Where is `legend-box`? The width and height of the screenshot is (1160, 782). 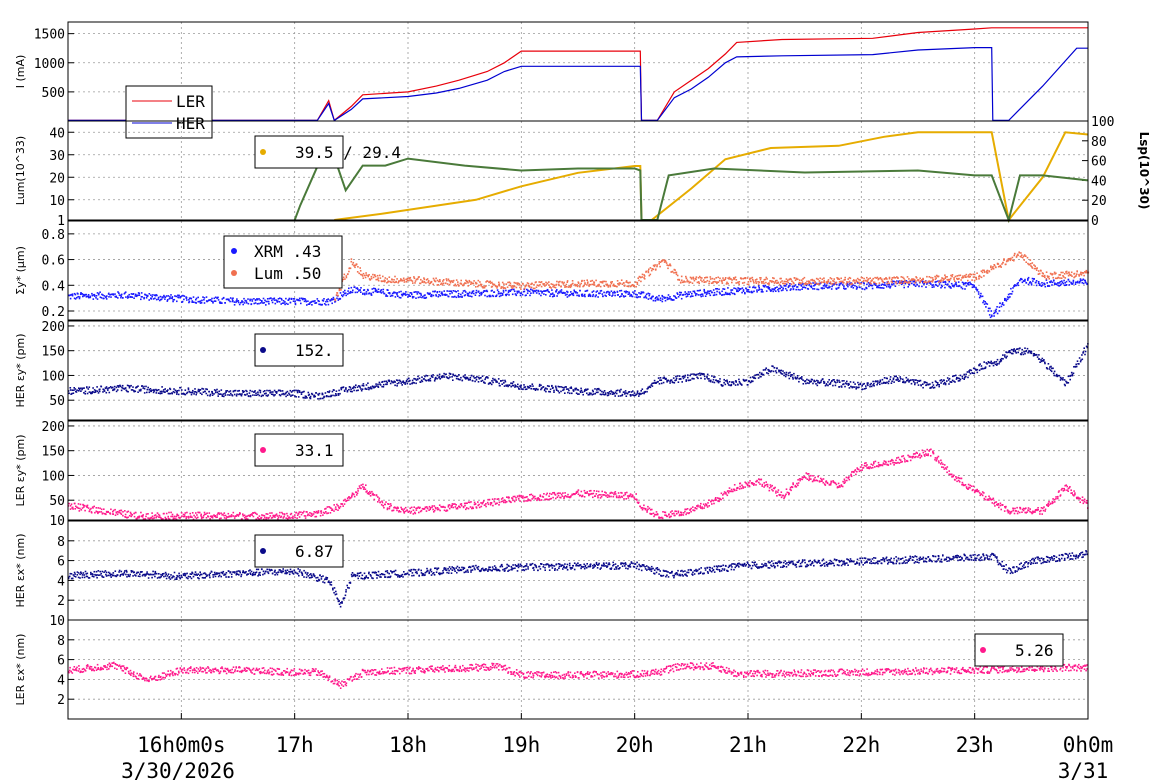
legend-box is located at coordinates (299, 350).